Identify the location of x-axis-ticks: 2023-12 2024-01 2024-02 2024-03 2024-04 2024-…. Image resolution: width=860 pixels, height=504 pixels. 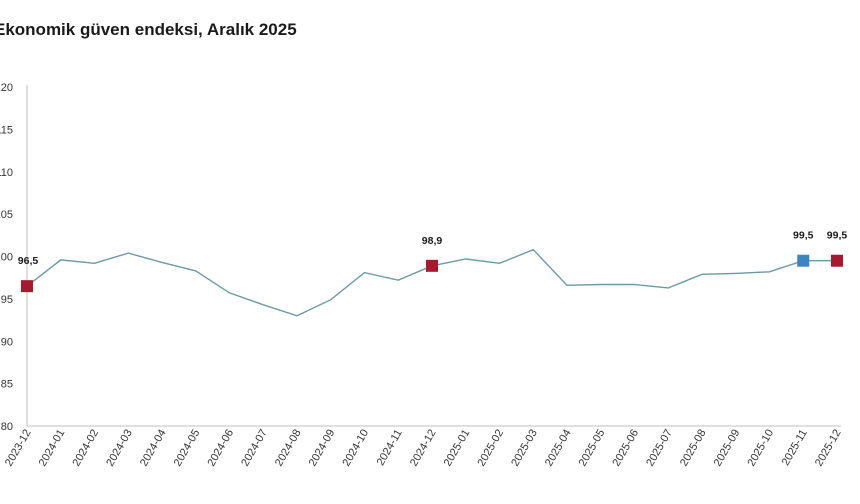
(423, 448).